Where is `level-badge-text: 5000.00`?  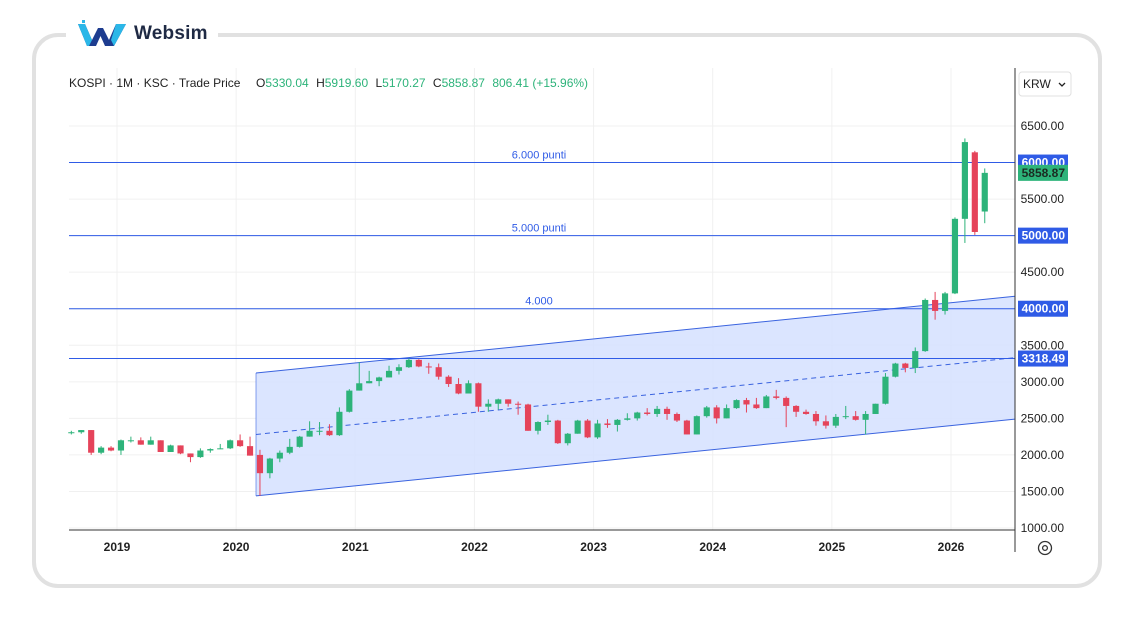 level-badge-text: 5000.00 is located at coordinates (1044, 236).